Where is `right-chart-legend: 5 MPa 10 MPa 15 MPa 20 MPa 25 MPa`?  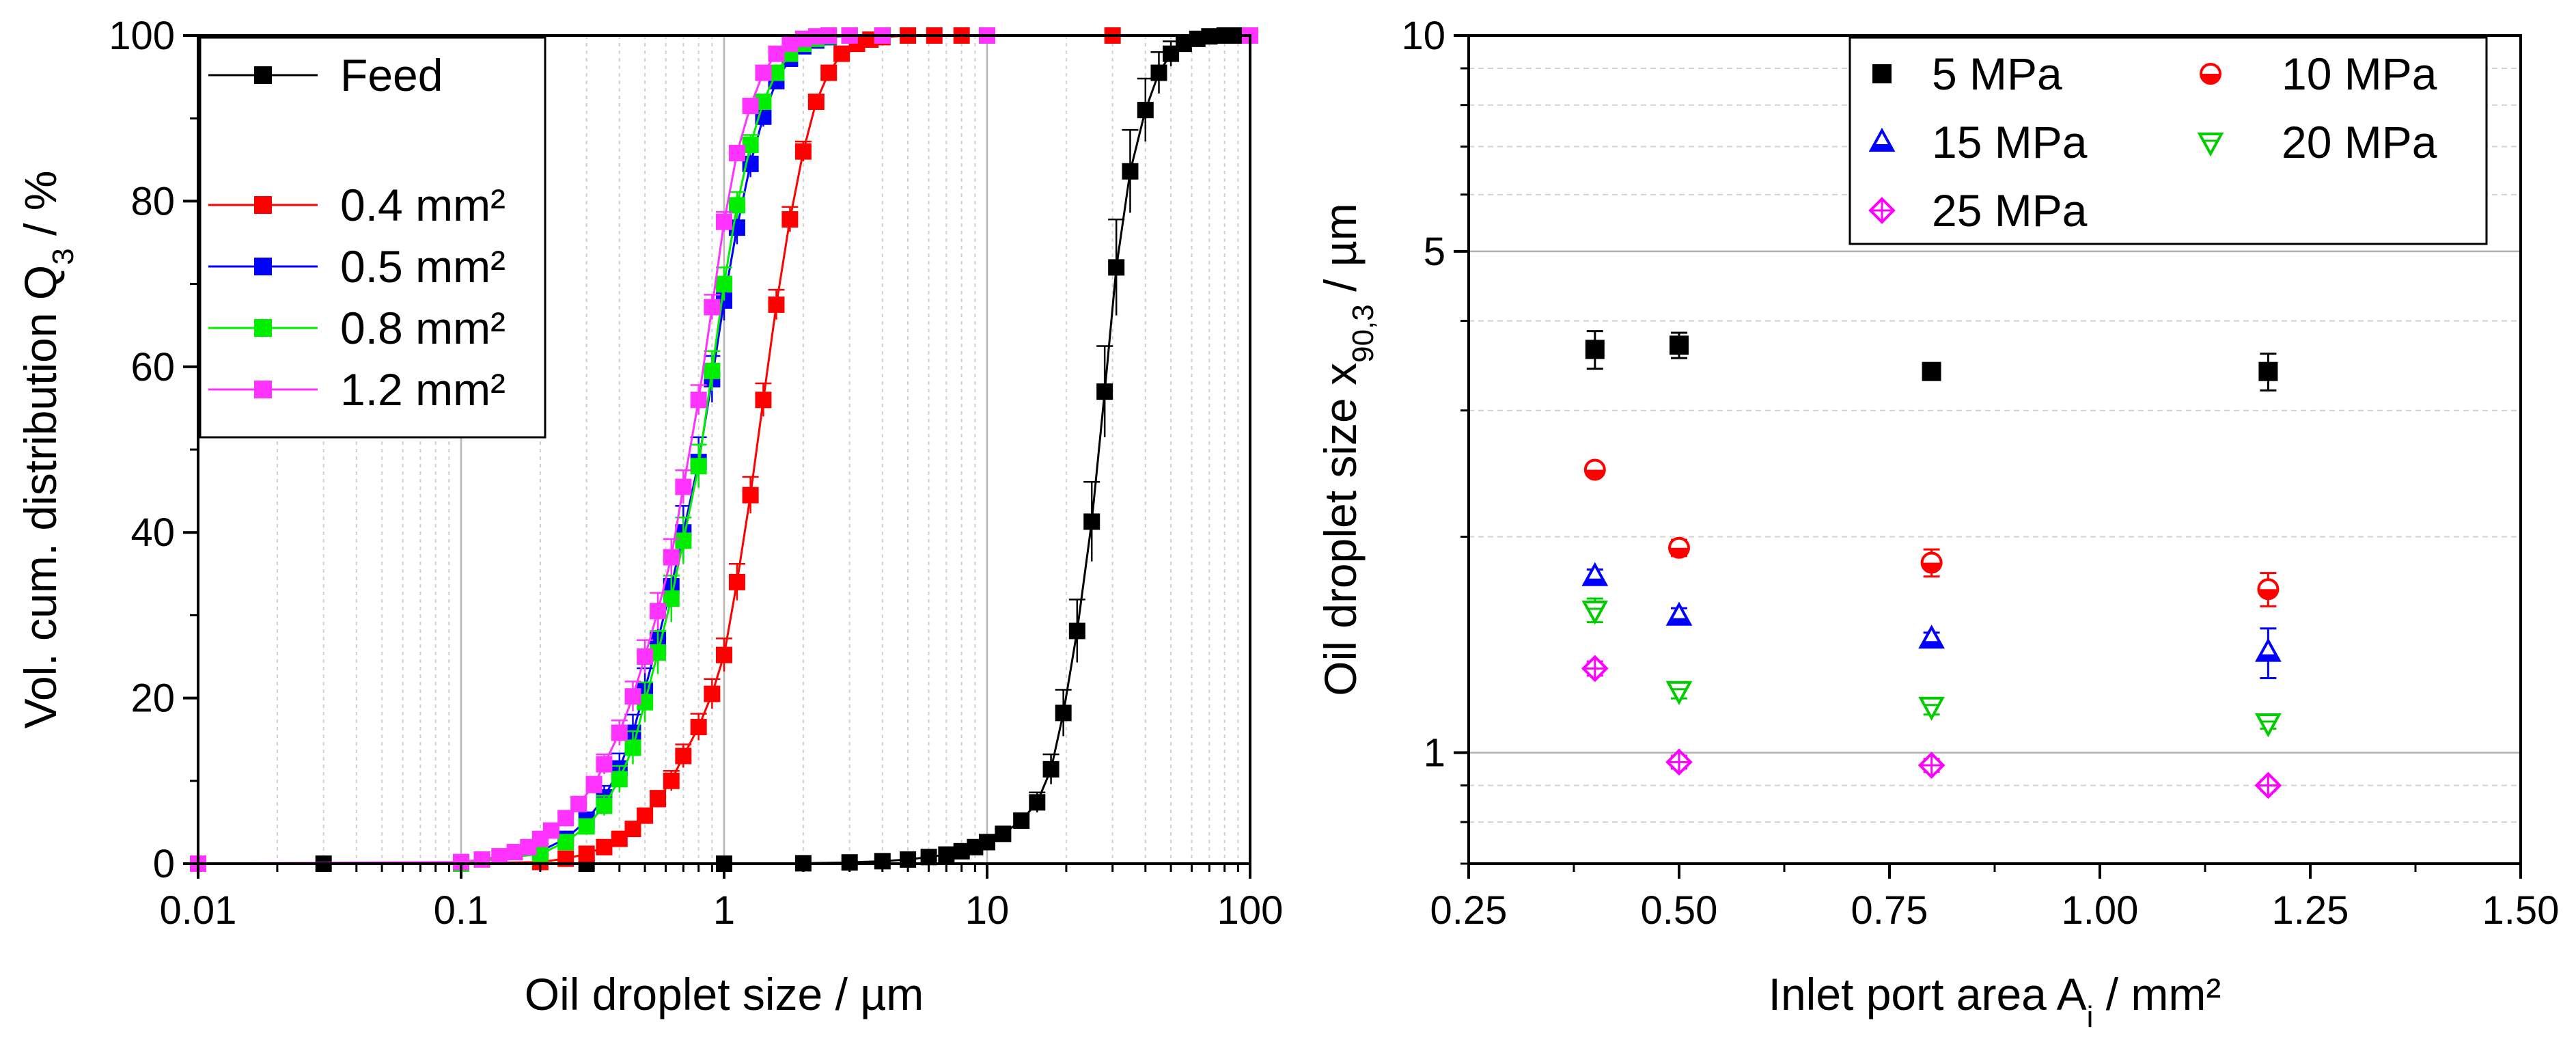 right-chart-legend: 5 MPa 10 MPa 15 MPa 20 MPa 25 MPa is located at coordinates (2168, 140).